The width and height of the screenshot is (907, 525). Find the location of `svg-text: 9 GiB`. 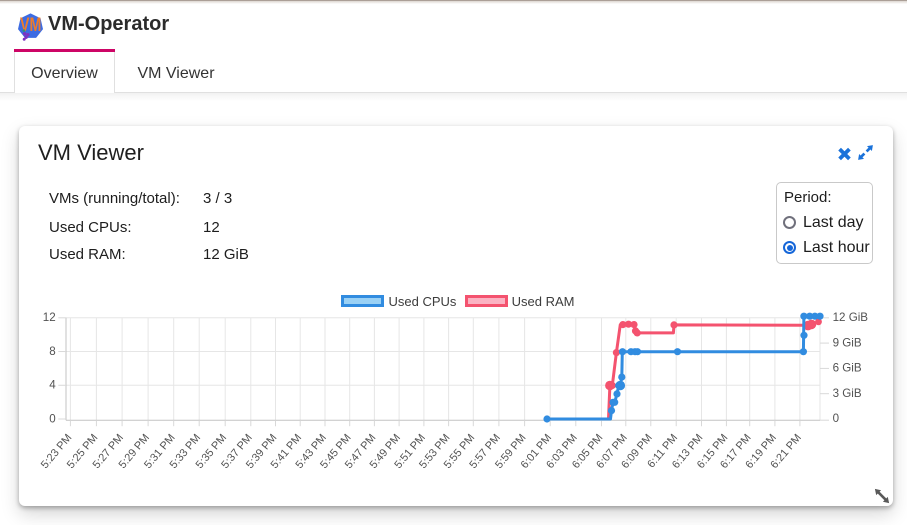

svg-text: 9 GiB is located at coordinates (847, 342).